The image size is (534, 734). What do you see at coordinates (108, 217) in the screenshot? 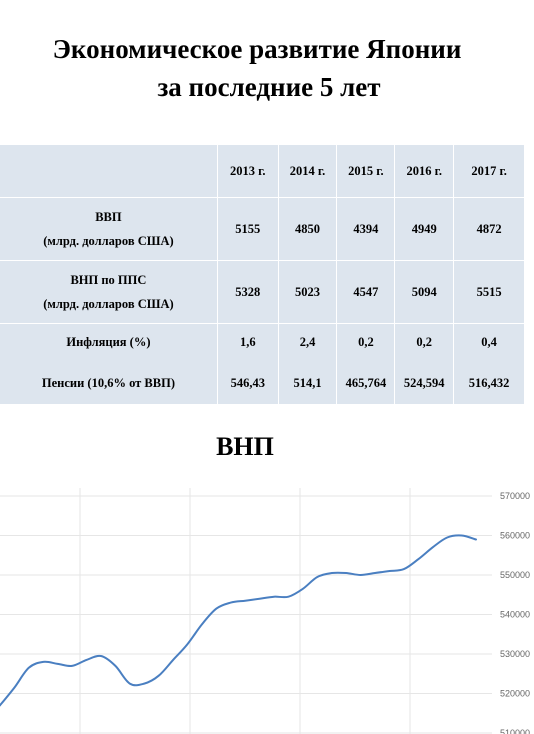
I see `row-label-main: ВВП` at bounding box center [108, 217].